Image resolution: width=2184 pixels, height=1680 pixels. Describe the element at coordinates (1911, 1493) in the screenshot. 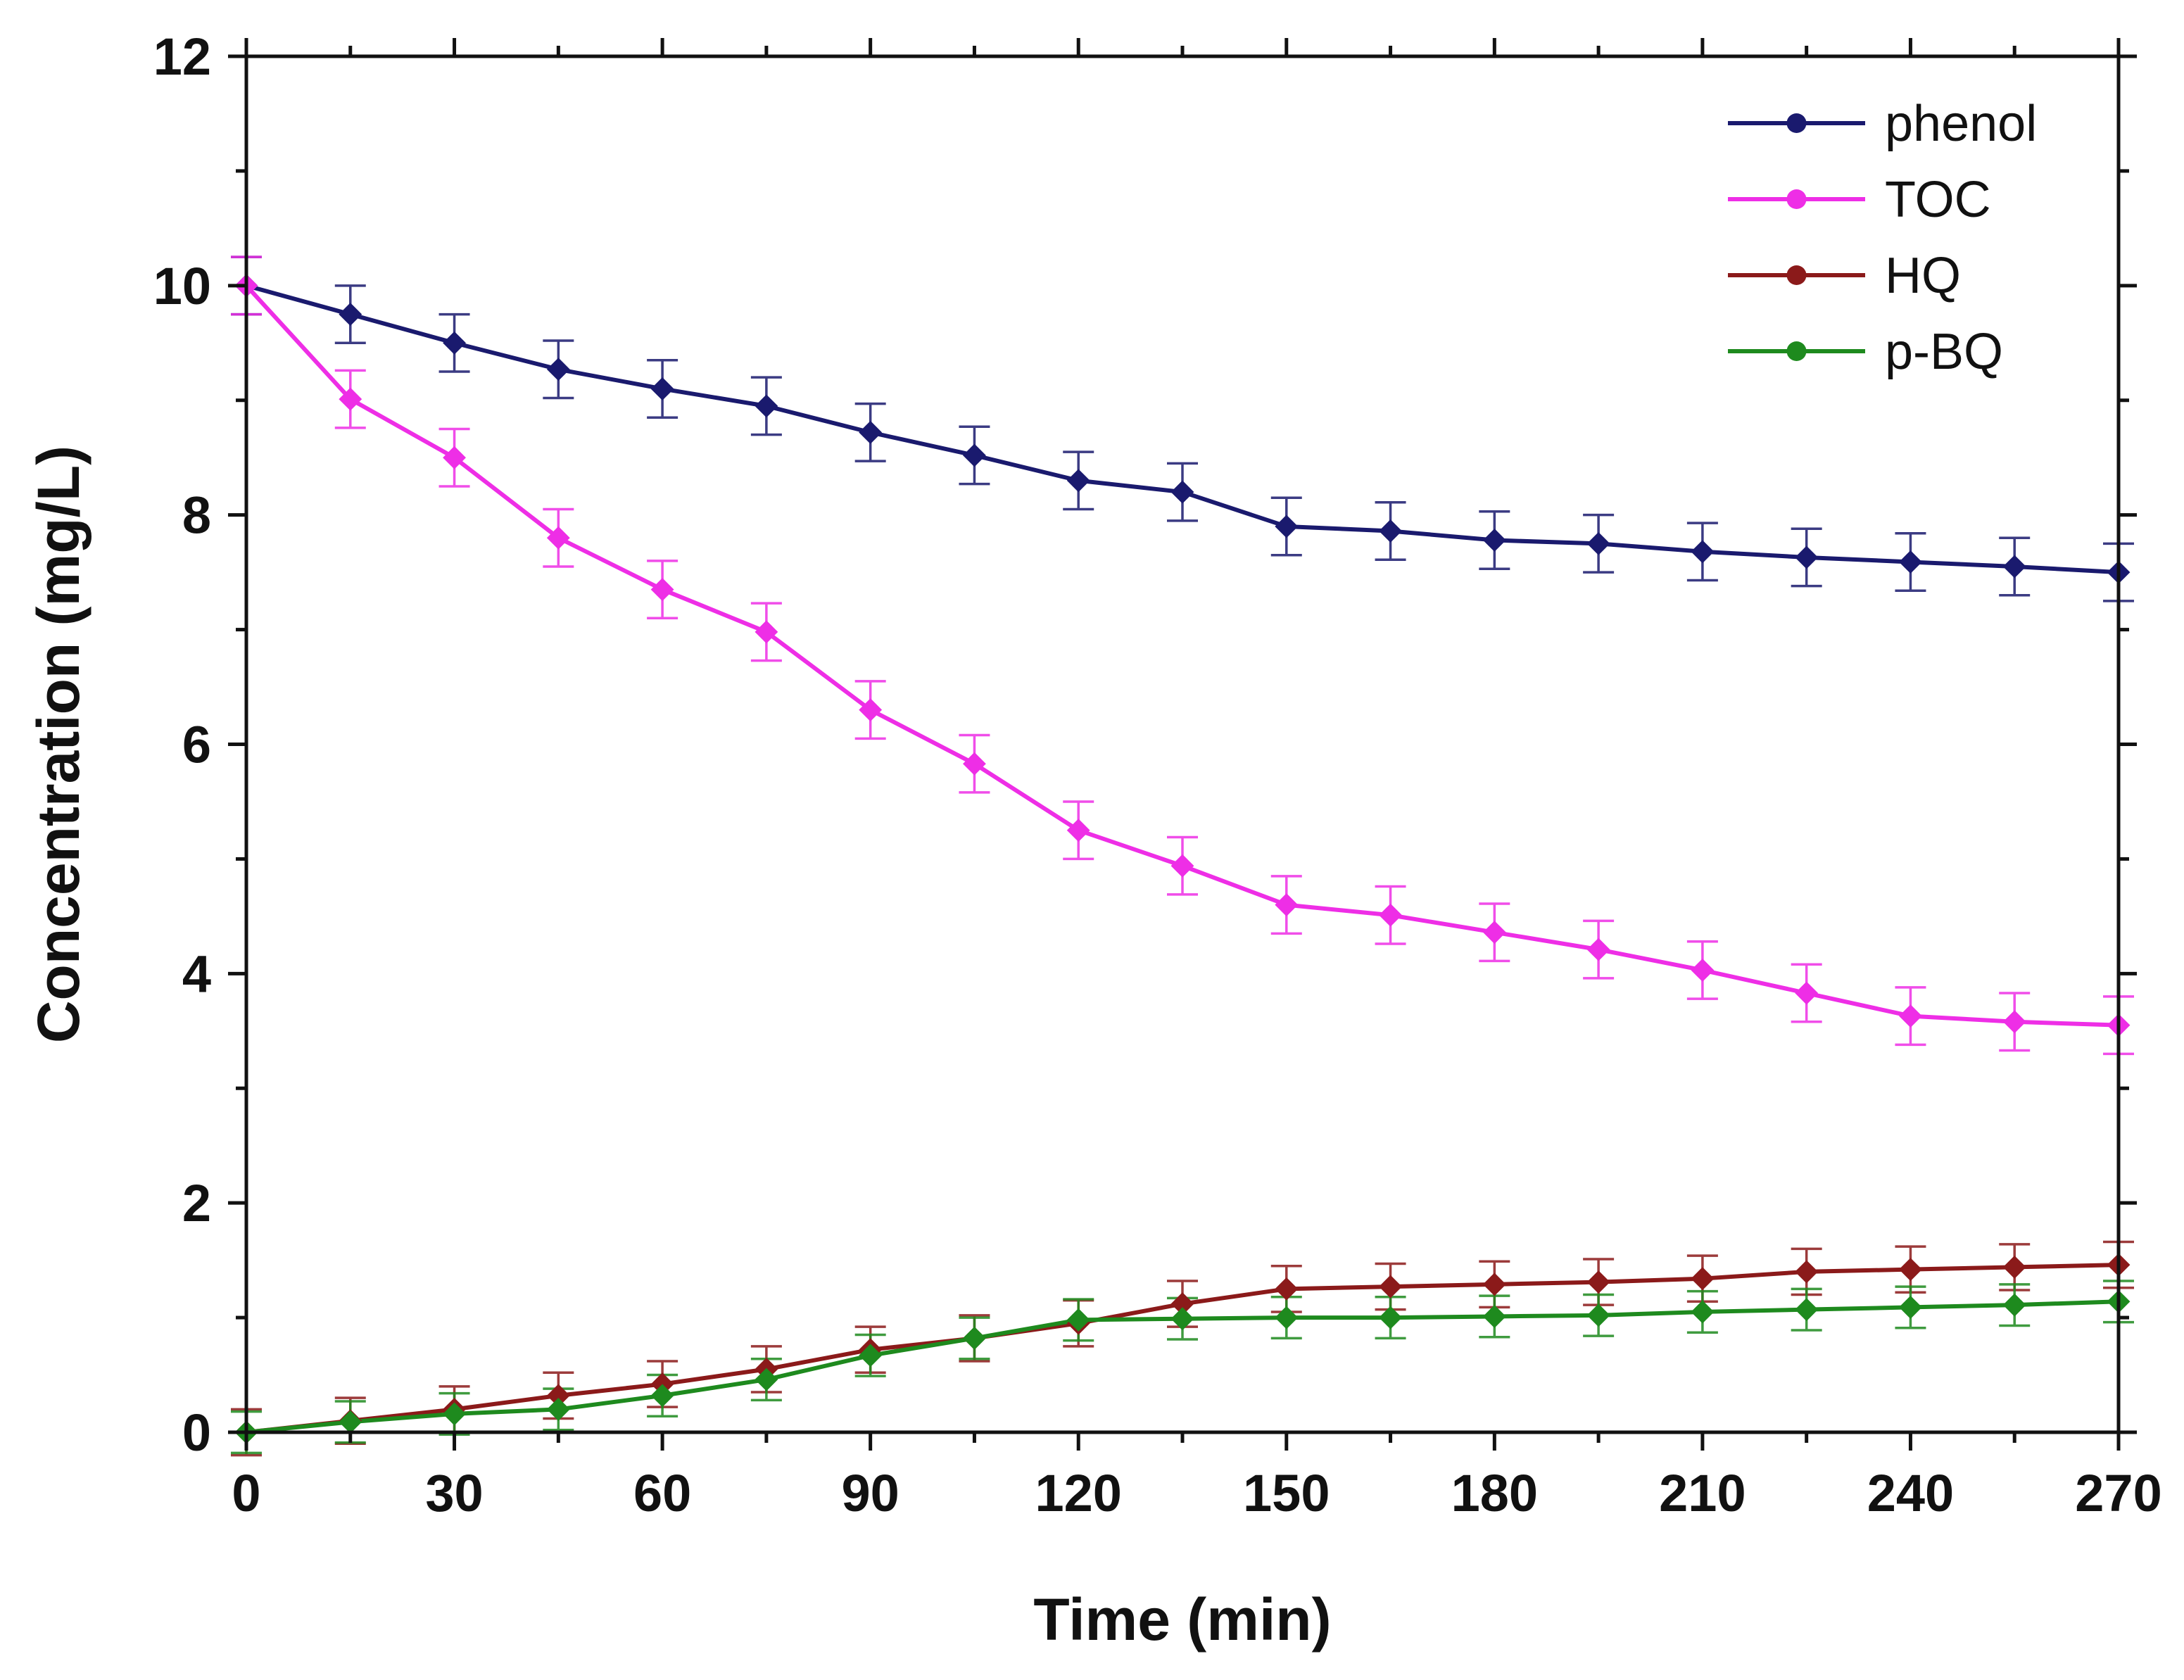

I see `x-tick-label: 240` at that location.